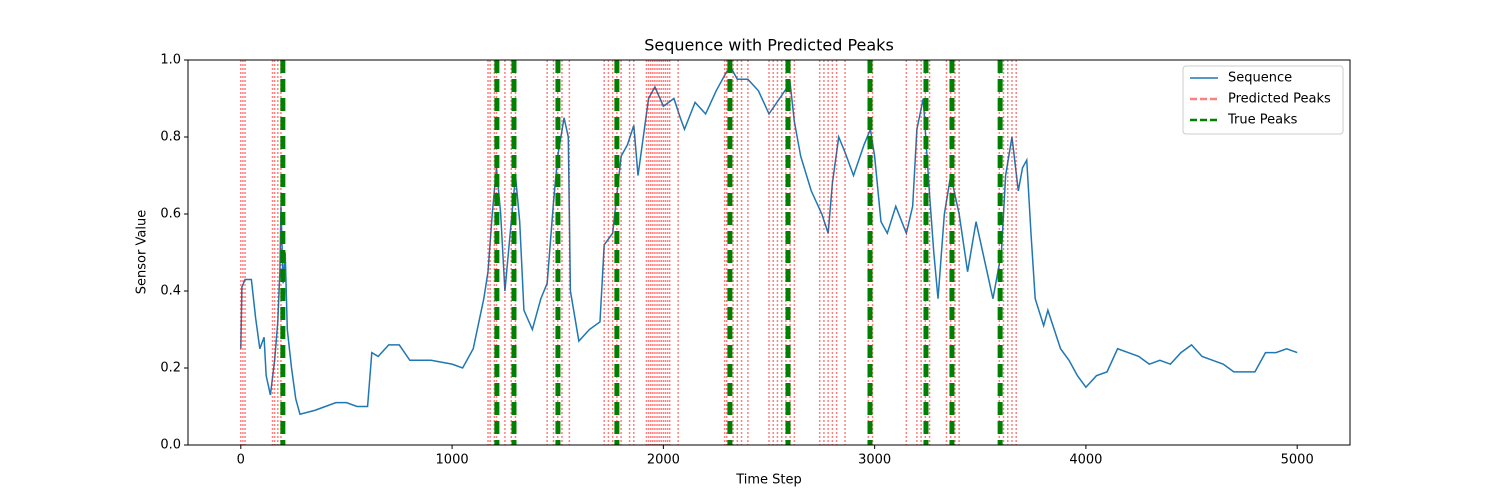  Describe the element at coordinates (874, 460) in the screenshot. I see `x-tick-label: 3000` at that location.